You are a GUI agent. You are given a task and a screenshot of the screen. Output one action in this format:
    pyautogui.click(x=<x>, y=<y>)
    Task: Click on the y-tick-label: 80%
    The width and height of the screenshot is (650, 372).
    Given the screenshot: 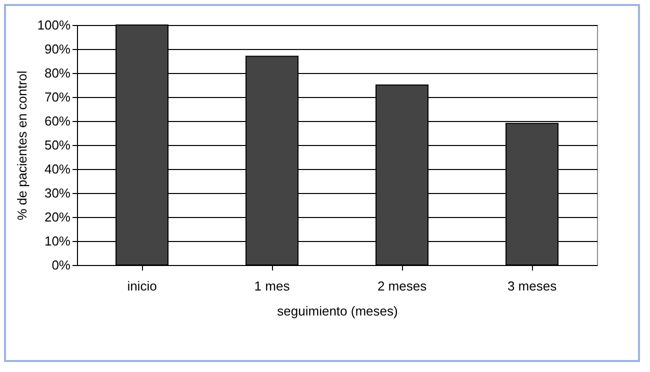 What is the action you would take?
    pyautogui.click(x=57, y=73)
    